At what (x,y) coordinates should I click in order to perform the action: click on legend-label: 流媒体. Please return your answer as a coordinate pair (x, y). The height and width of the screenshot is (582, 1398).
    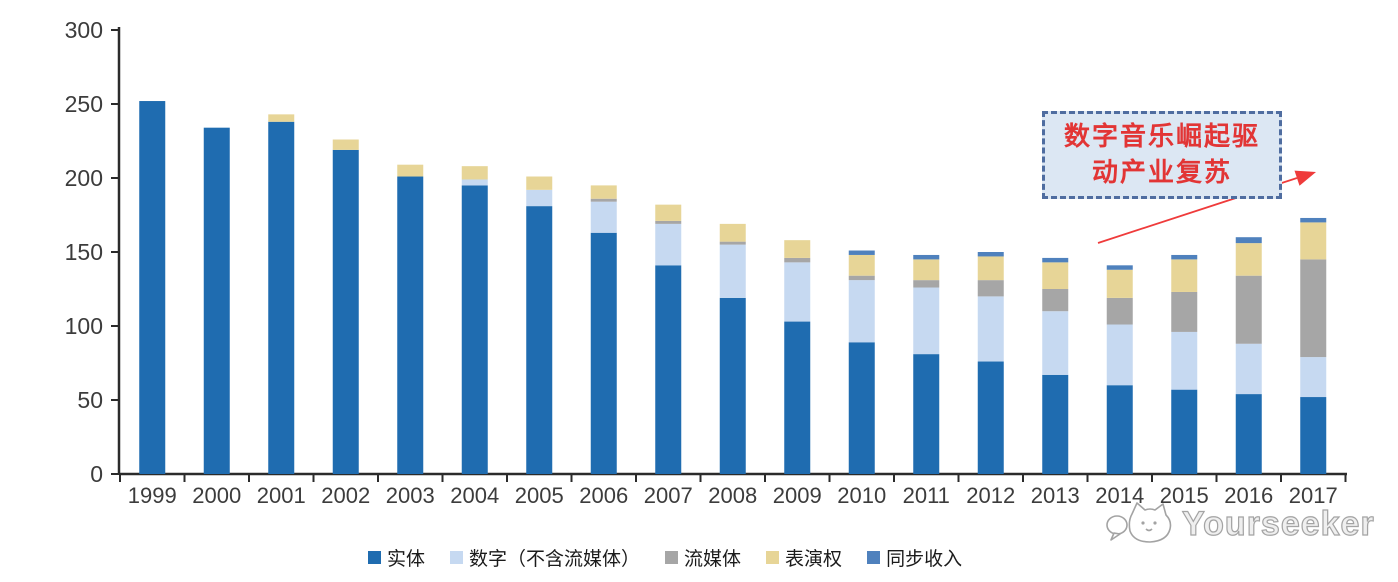
    Looking at the image, I should click on (713, 559).